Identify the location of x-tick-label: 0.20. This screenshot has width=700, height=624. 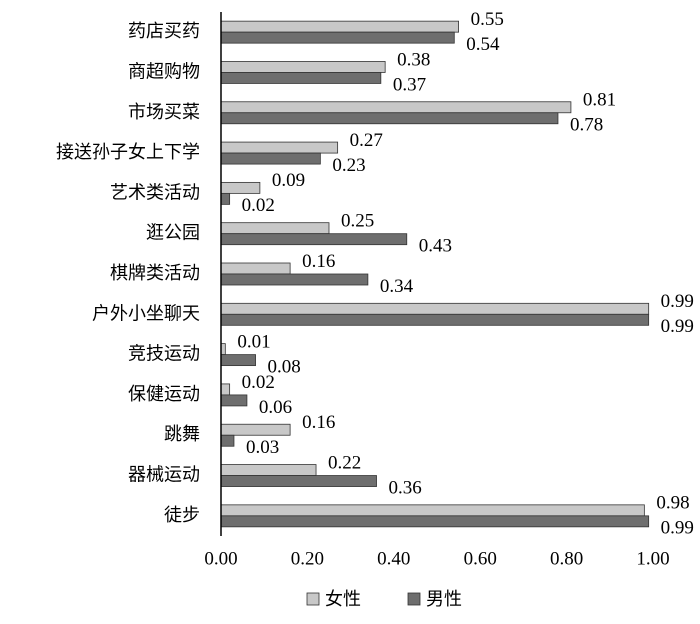
(307, 558).